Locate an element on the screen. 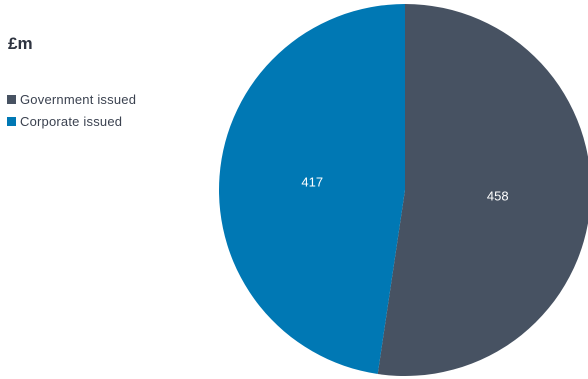 The height and width of the screenshot is (379, 588). chart-title: £m is located at coordinates (20, 43).